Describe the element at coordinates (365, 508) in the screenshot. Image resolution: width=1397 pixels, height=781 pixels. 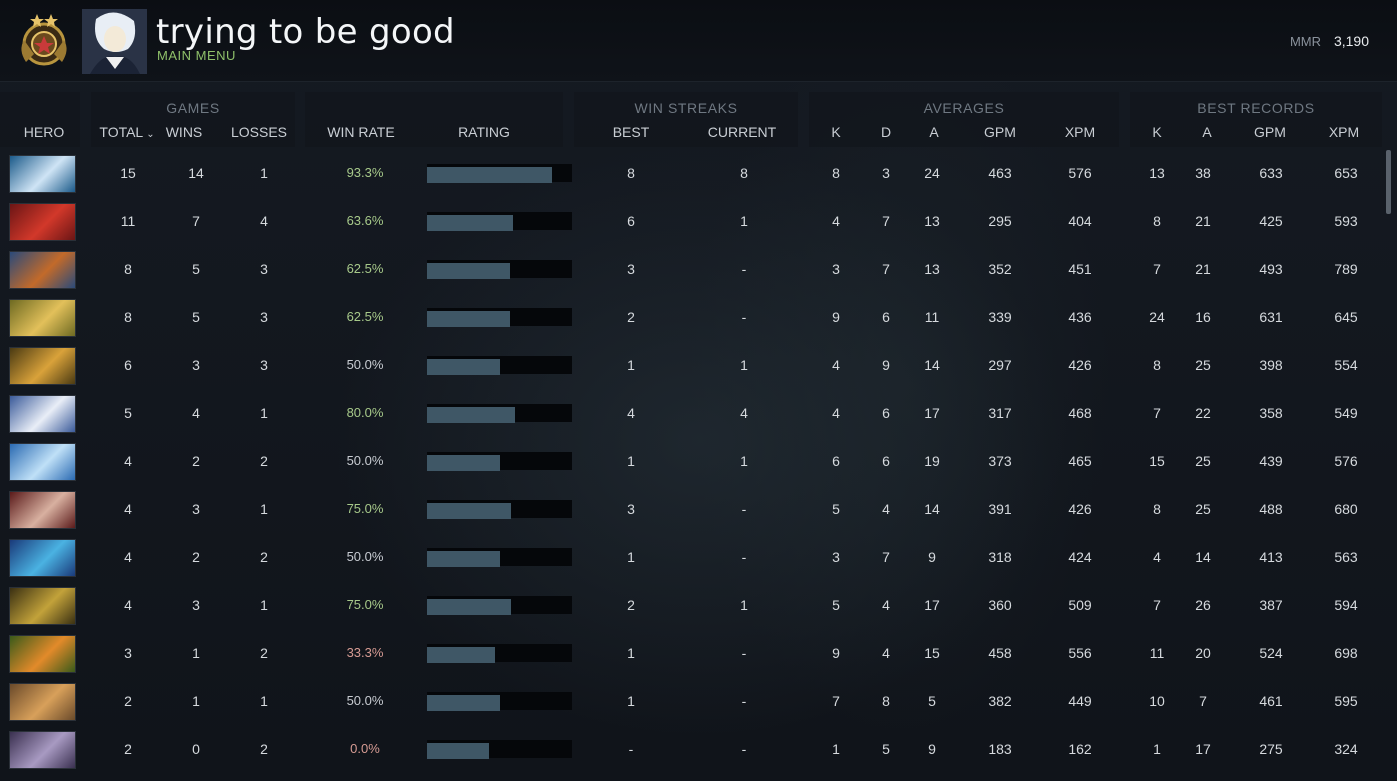
I see `win-rate-cell: 75.0%` at that location.